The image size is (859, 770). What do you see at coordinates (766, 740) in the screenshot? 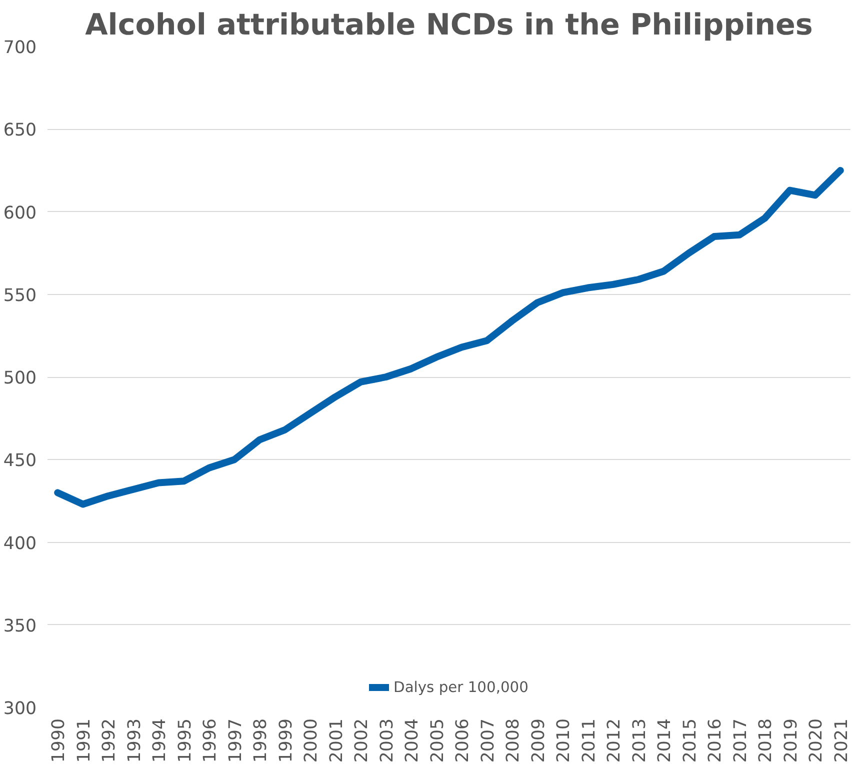
I see `x-tick-label: 2018` at bounding box center [766, 740].